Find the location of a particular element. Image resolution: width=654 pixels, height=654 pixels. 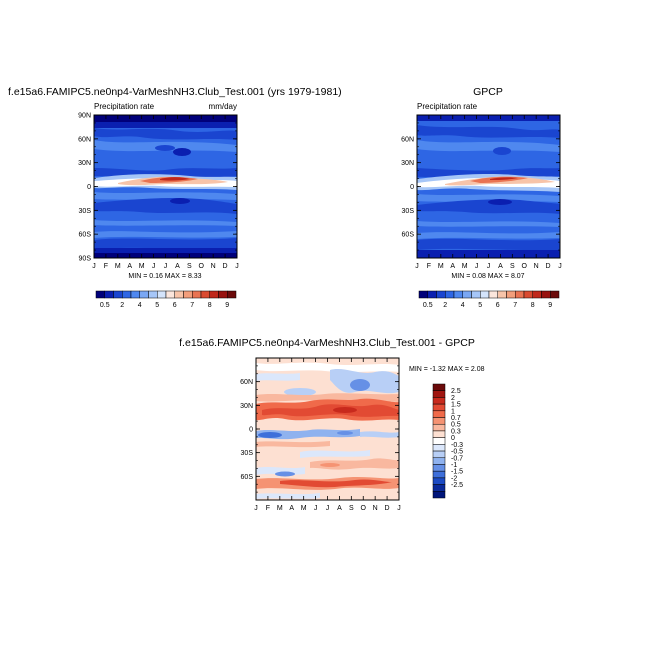

panel2-colorbar-label: 9 is located at coordinates (550, 305).